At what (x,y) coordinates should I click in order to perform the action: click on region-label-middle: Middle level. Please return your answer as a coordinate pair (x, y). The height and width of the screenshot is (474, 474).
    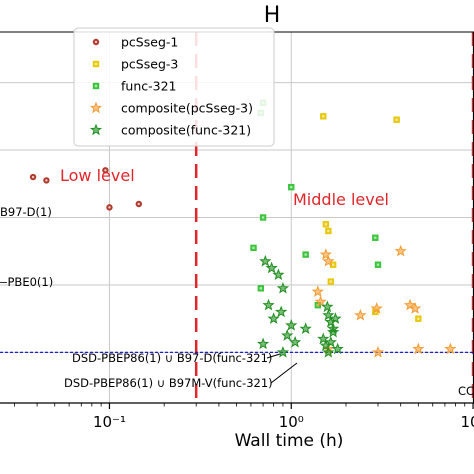
    Looking at the image, I should click on (341, 199).